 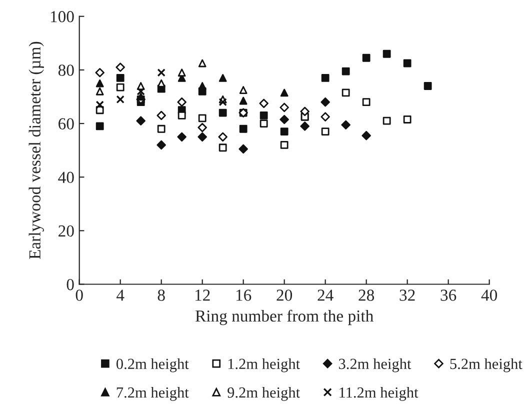 I want to click on legend-label: 1.2m height, so click(x=264, y=365).